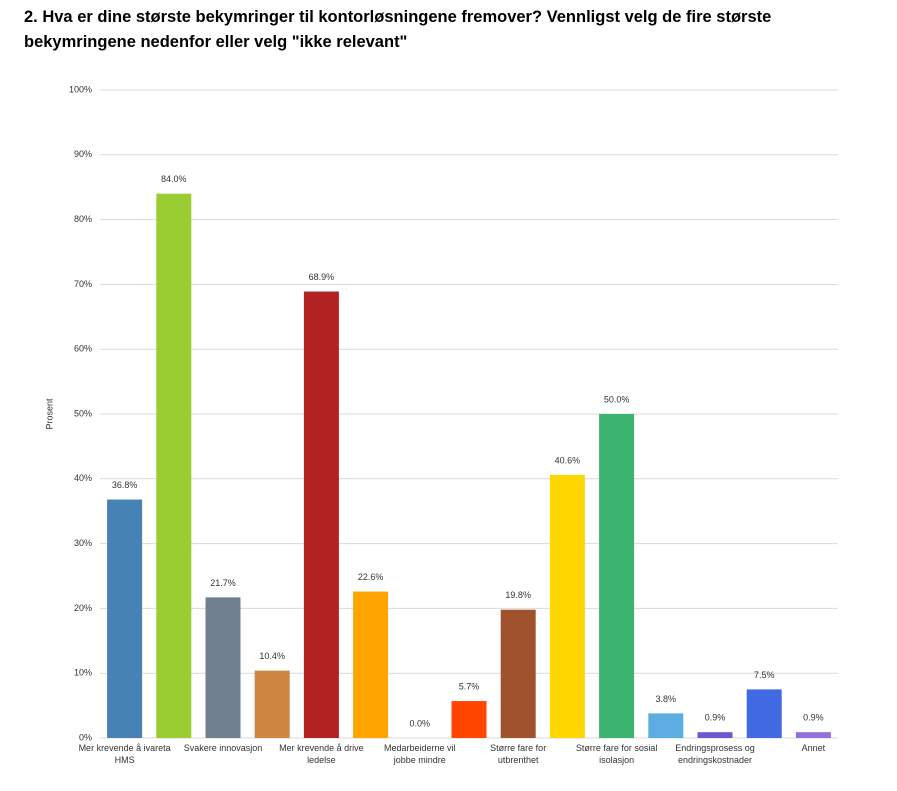  What do you see at coordinates (83, 154) in the screenshot?
I see `y-tick-label: 90%` at bounding box center [83, 154].